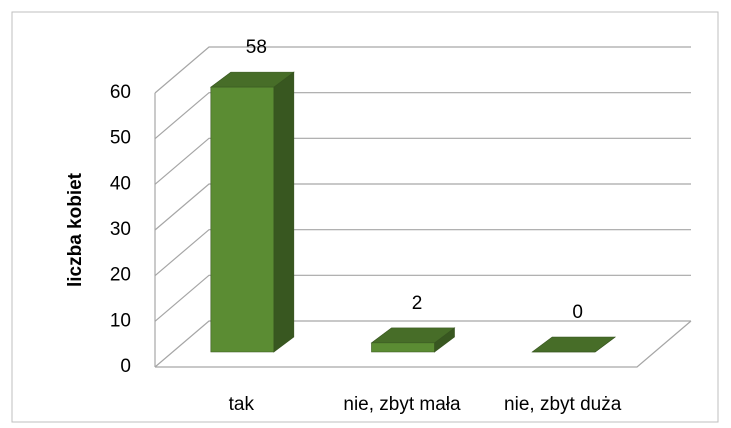  What do you see at coordinates (417, 303) in the screenshot?
I see `data-label: 2` at bounding box center [417, 303].